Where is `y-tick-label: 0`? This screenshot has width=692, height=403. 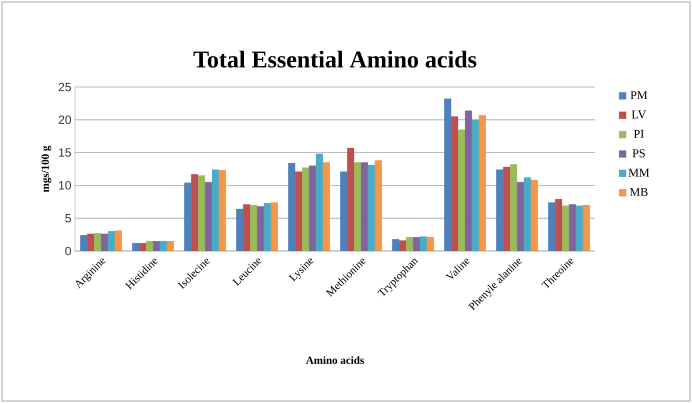
y-tick-label: 0 is located at coordinates (68, 251).